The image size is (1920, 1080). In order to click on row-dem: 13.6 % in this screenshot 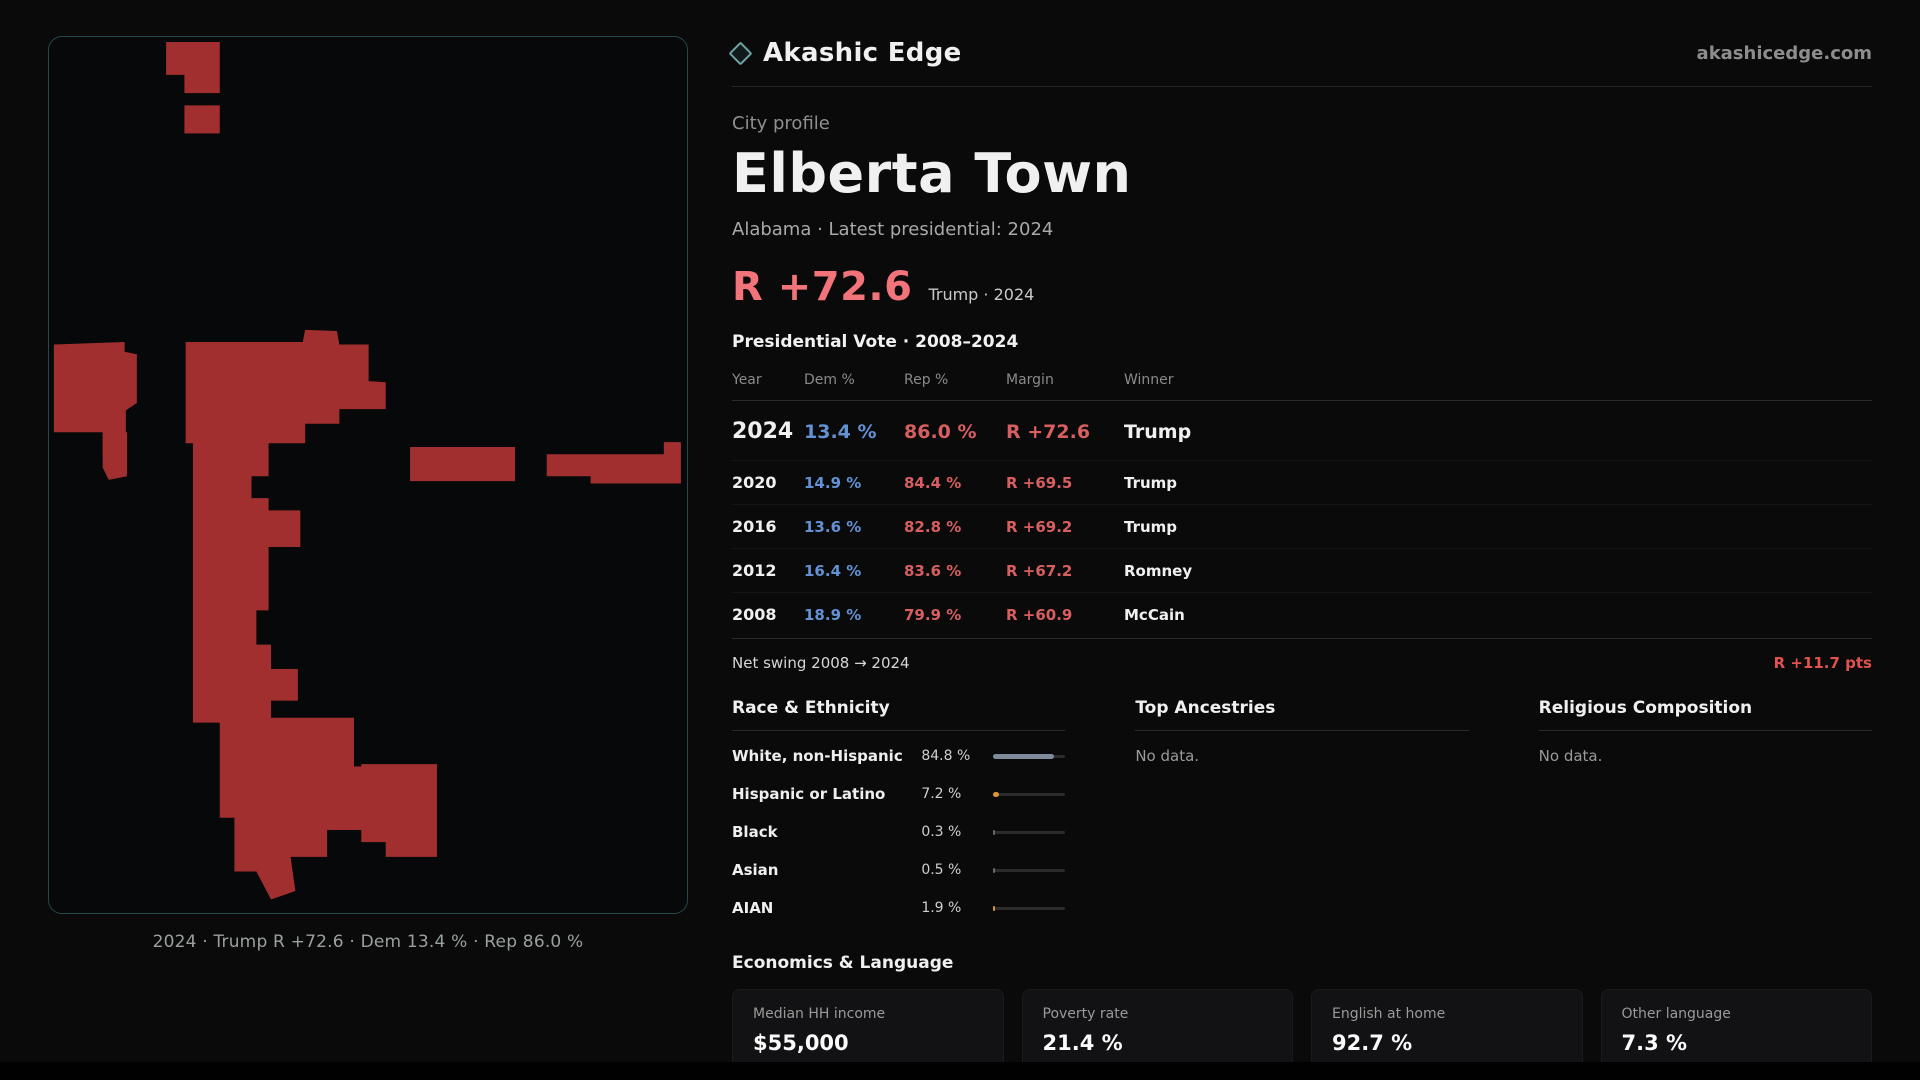, I will do `click(833, 527)`.